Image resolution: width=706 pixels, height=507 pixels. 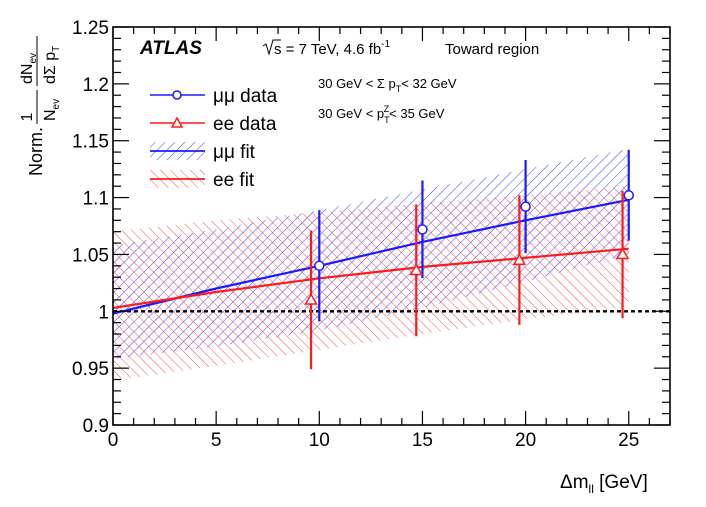 What do you see at coordinates (234, 152) in the screenshot?
I see `legend-label: μμ fit` at bounding box center [234, 152].